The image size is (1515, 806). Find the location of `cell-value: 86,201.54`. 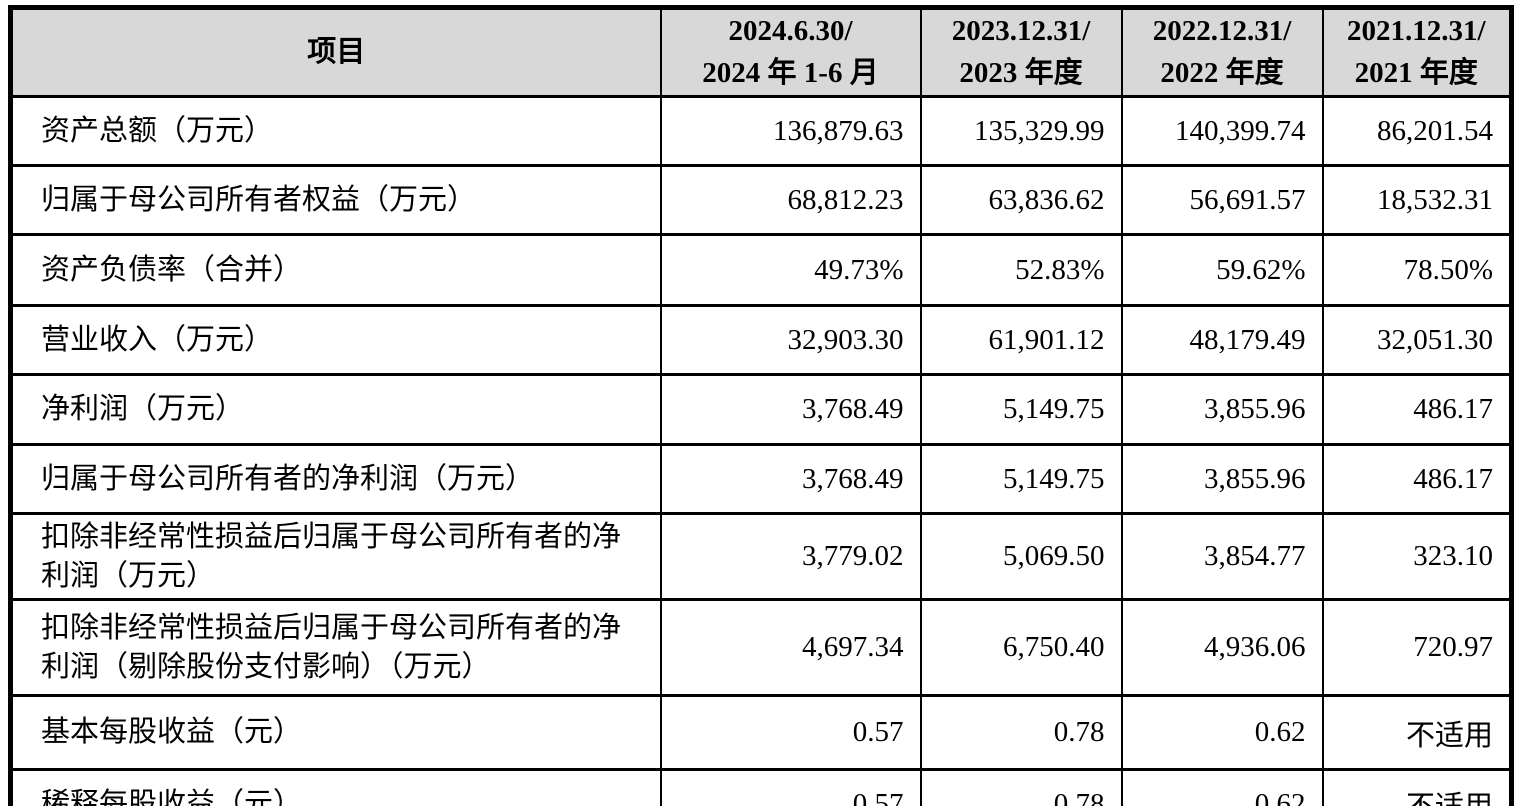

cell-value: 86,201.54 is located at coordinates (1417, 131).